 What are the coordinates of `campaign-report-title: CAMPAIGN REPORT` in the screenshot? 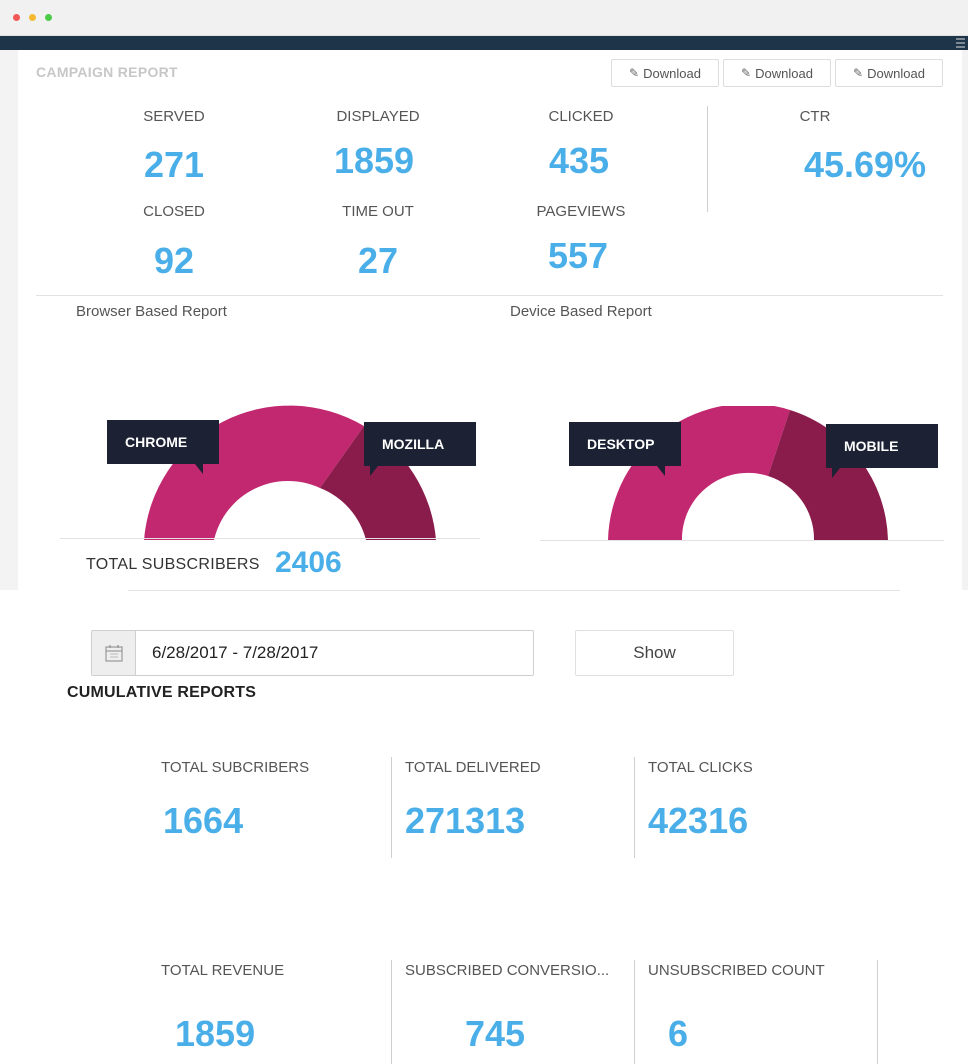 It's located at (107, 72).